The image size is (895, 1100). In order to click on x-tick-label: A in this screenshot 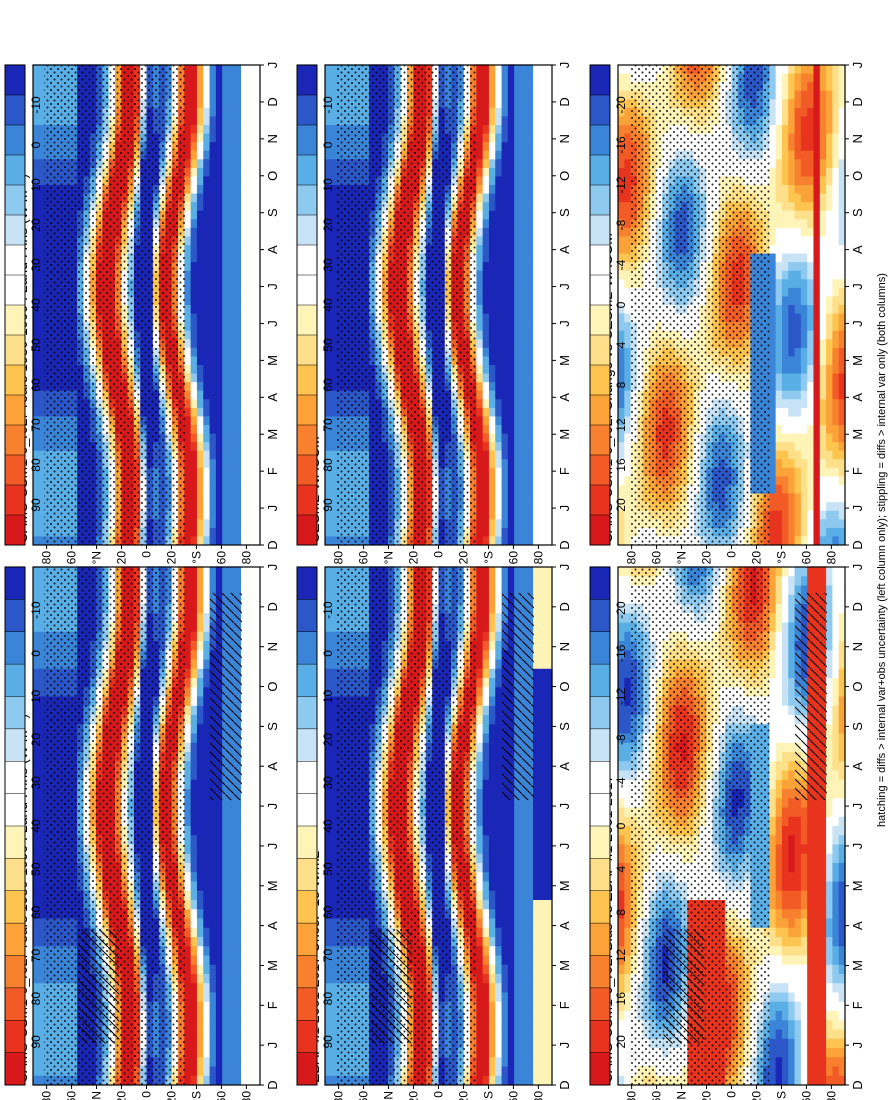, I will do `click(272, 766)`.